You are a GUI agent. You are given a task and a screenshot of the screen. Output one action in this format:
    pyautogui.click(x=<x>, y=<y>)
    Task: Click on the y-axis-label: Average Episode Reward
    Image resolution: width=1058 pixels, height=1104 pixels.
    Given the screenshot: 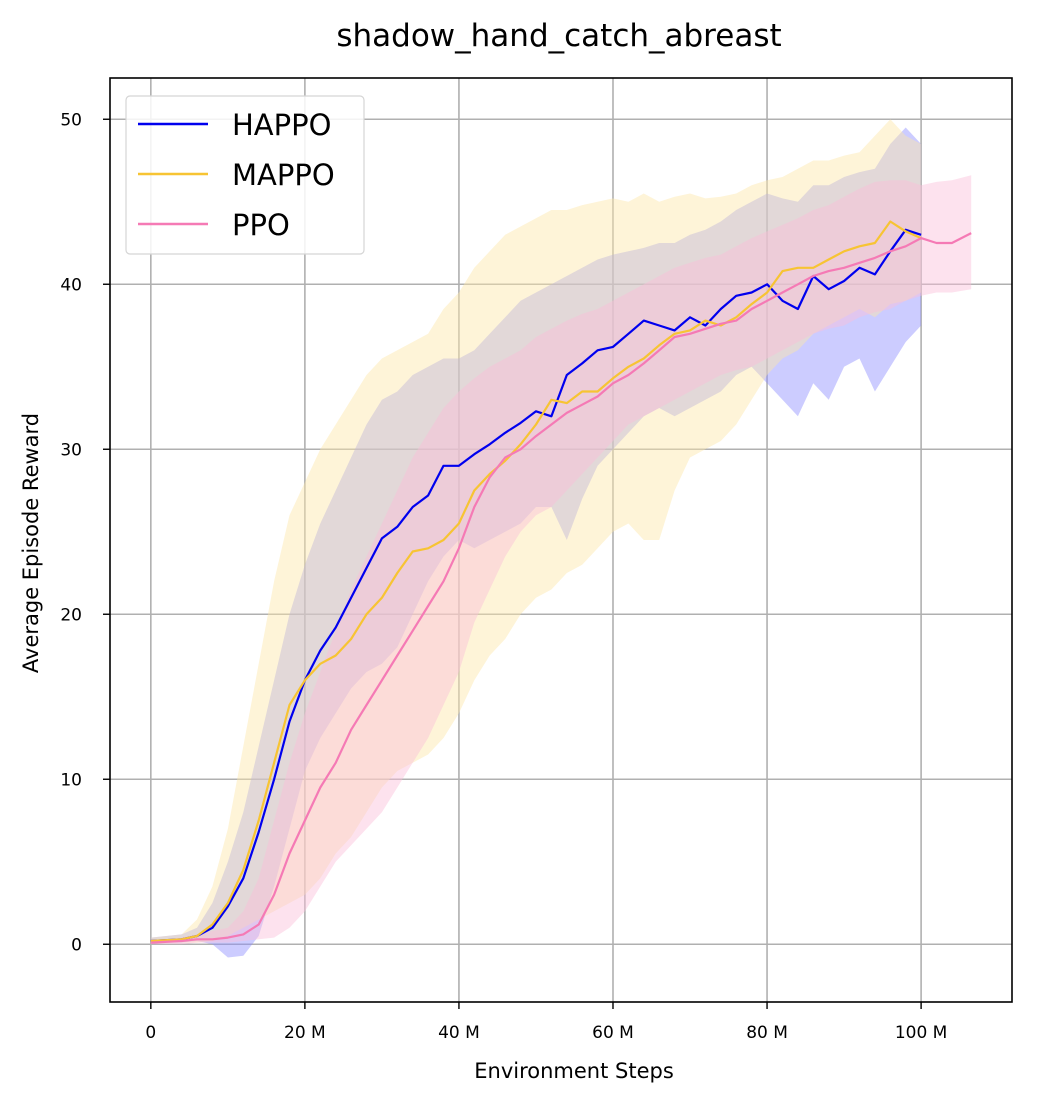 What is the action you would take?
    pyautogui.click(x=31, y=543)
    